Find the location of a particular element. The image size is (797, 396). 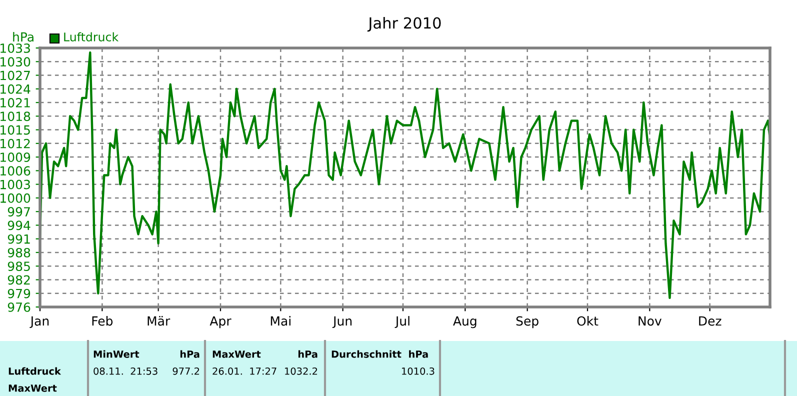

y-tick-label: 991 is located at coordinates (19, 239).